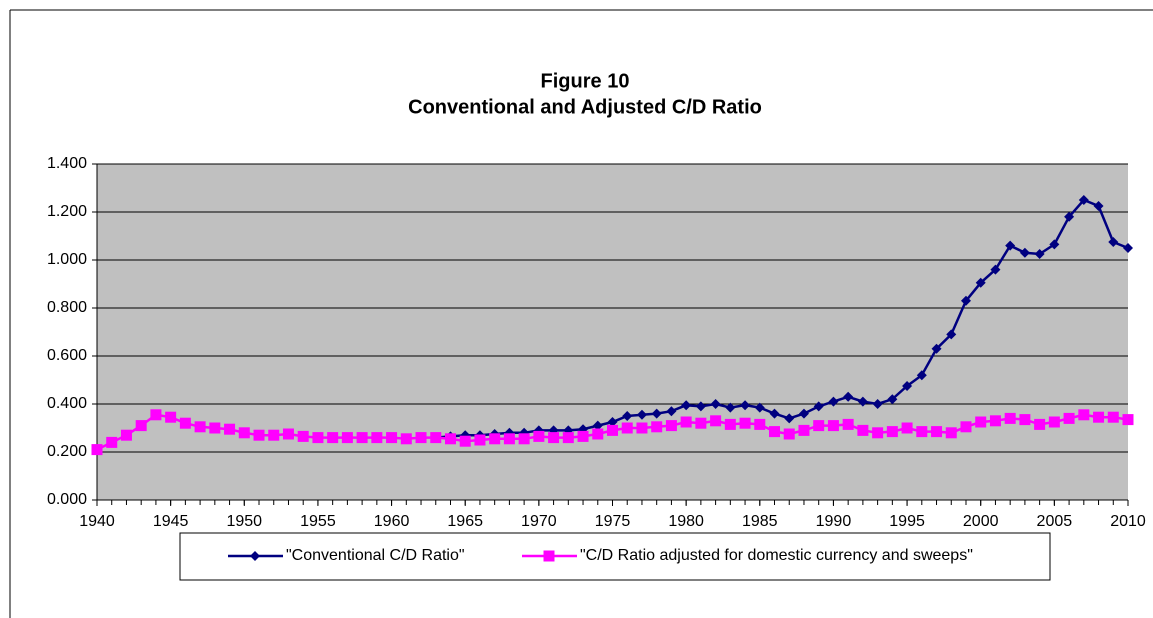 This screenshot has width=1153, height=618. Describe the element at coordinates (1128, 521) in the screenshot. I see `x-tick-label: 2010` at that location.